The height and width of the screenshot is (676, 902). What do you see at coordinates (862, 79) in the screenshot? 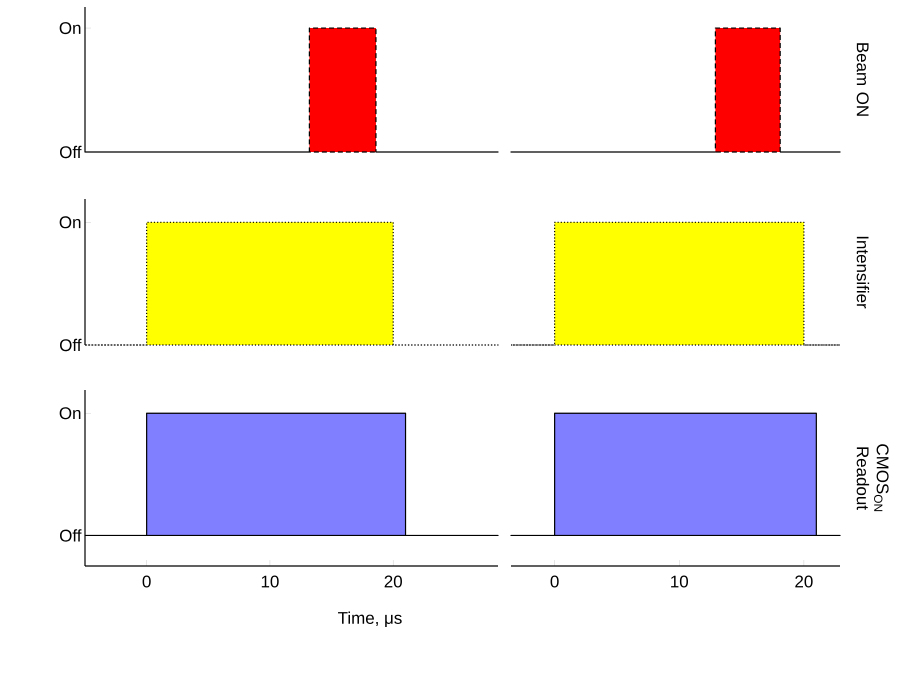
I see `y-axis-title: Beam ON` at bounding box center [862, 79].